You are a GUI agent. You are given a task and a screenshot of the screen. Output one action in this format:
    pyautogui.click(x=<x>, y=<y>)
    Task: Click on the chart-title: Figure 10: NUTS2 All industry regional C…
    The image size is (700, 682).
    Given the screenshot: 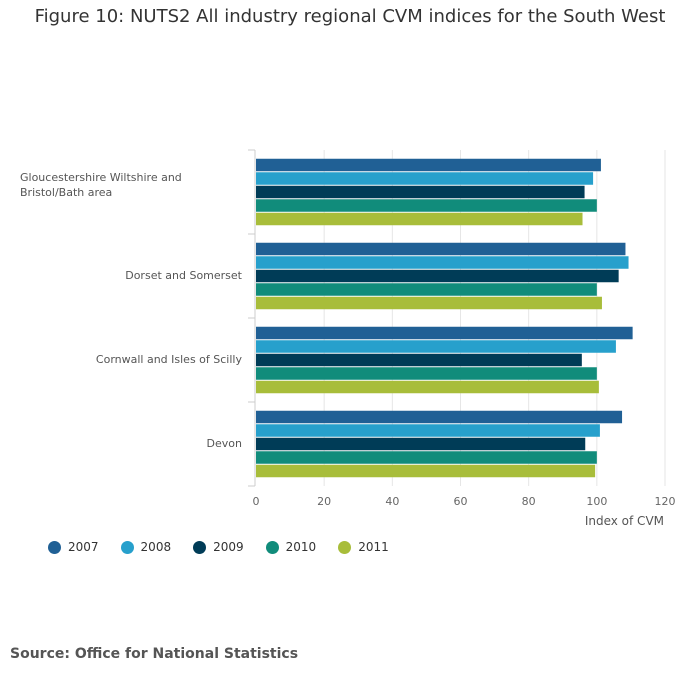 What is the action you would take?
    pyautogui.click(x=350, y=16)
    